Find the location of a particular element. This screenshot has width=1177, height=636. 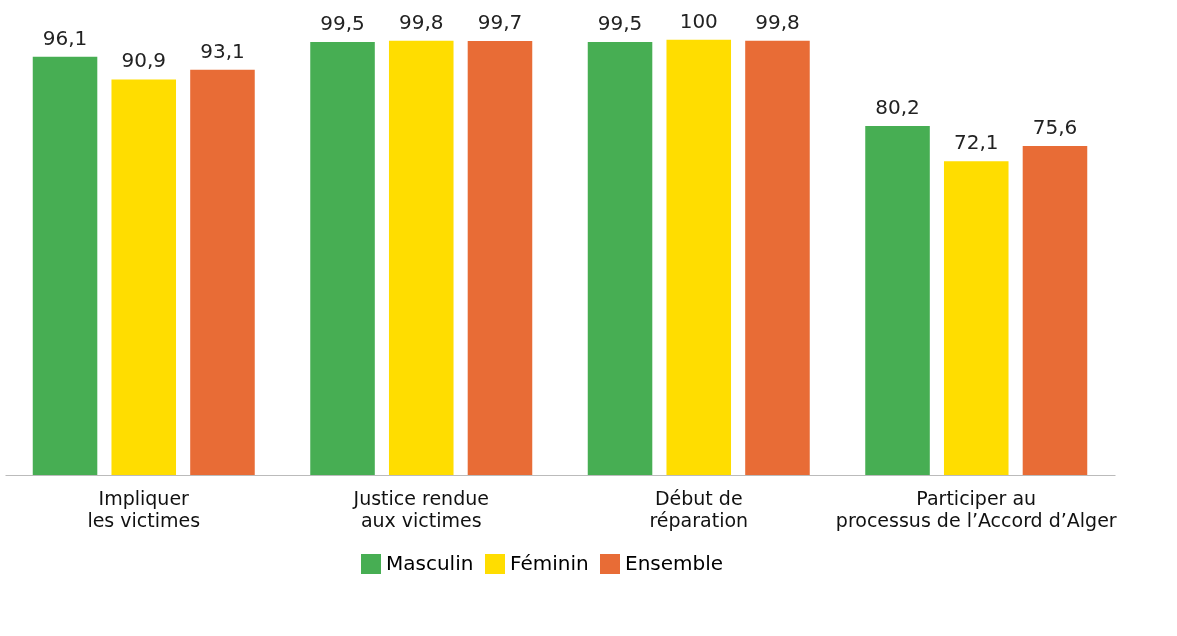

data-label: 90,9 is located at coordinates (144, 60).